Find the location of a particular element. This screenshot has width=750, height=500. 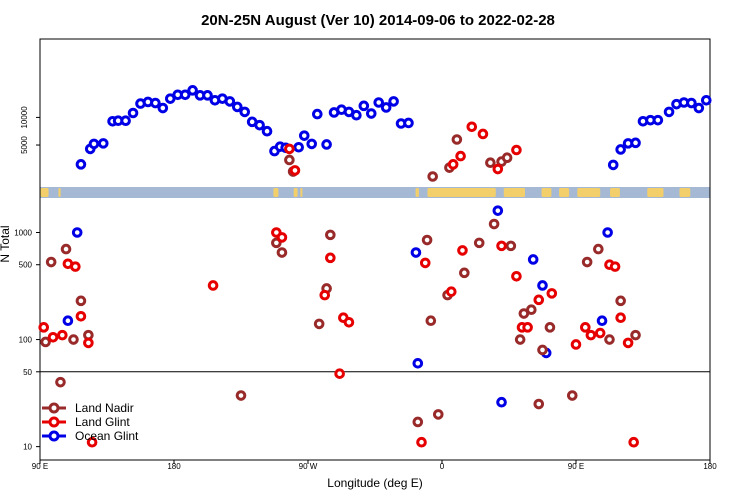

y-tick-label: 5000 is located at coordinates (24, 145).